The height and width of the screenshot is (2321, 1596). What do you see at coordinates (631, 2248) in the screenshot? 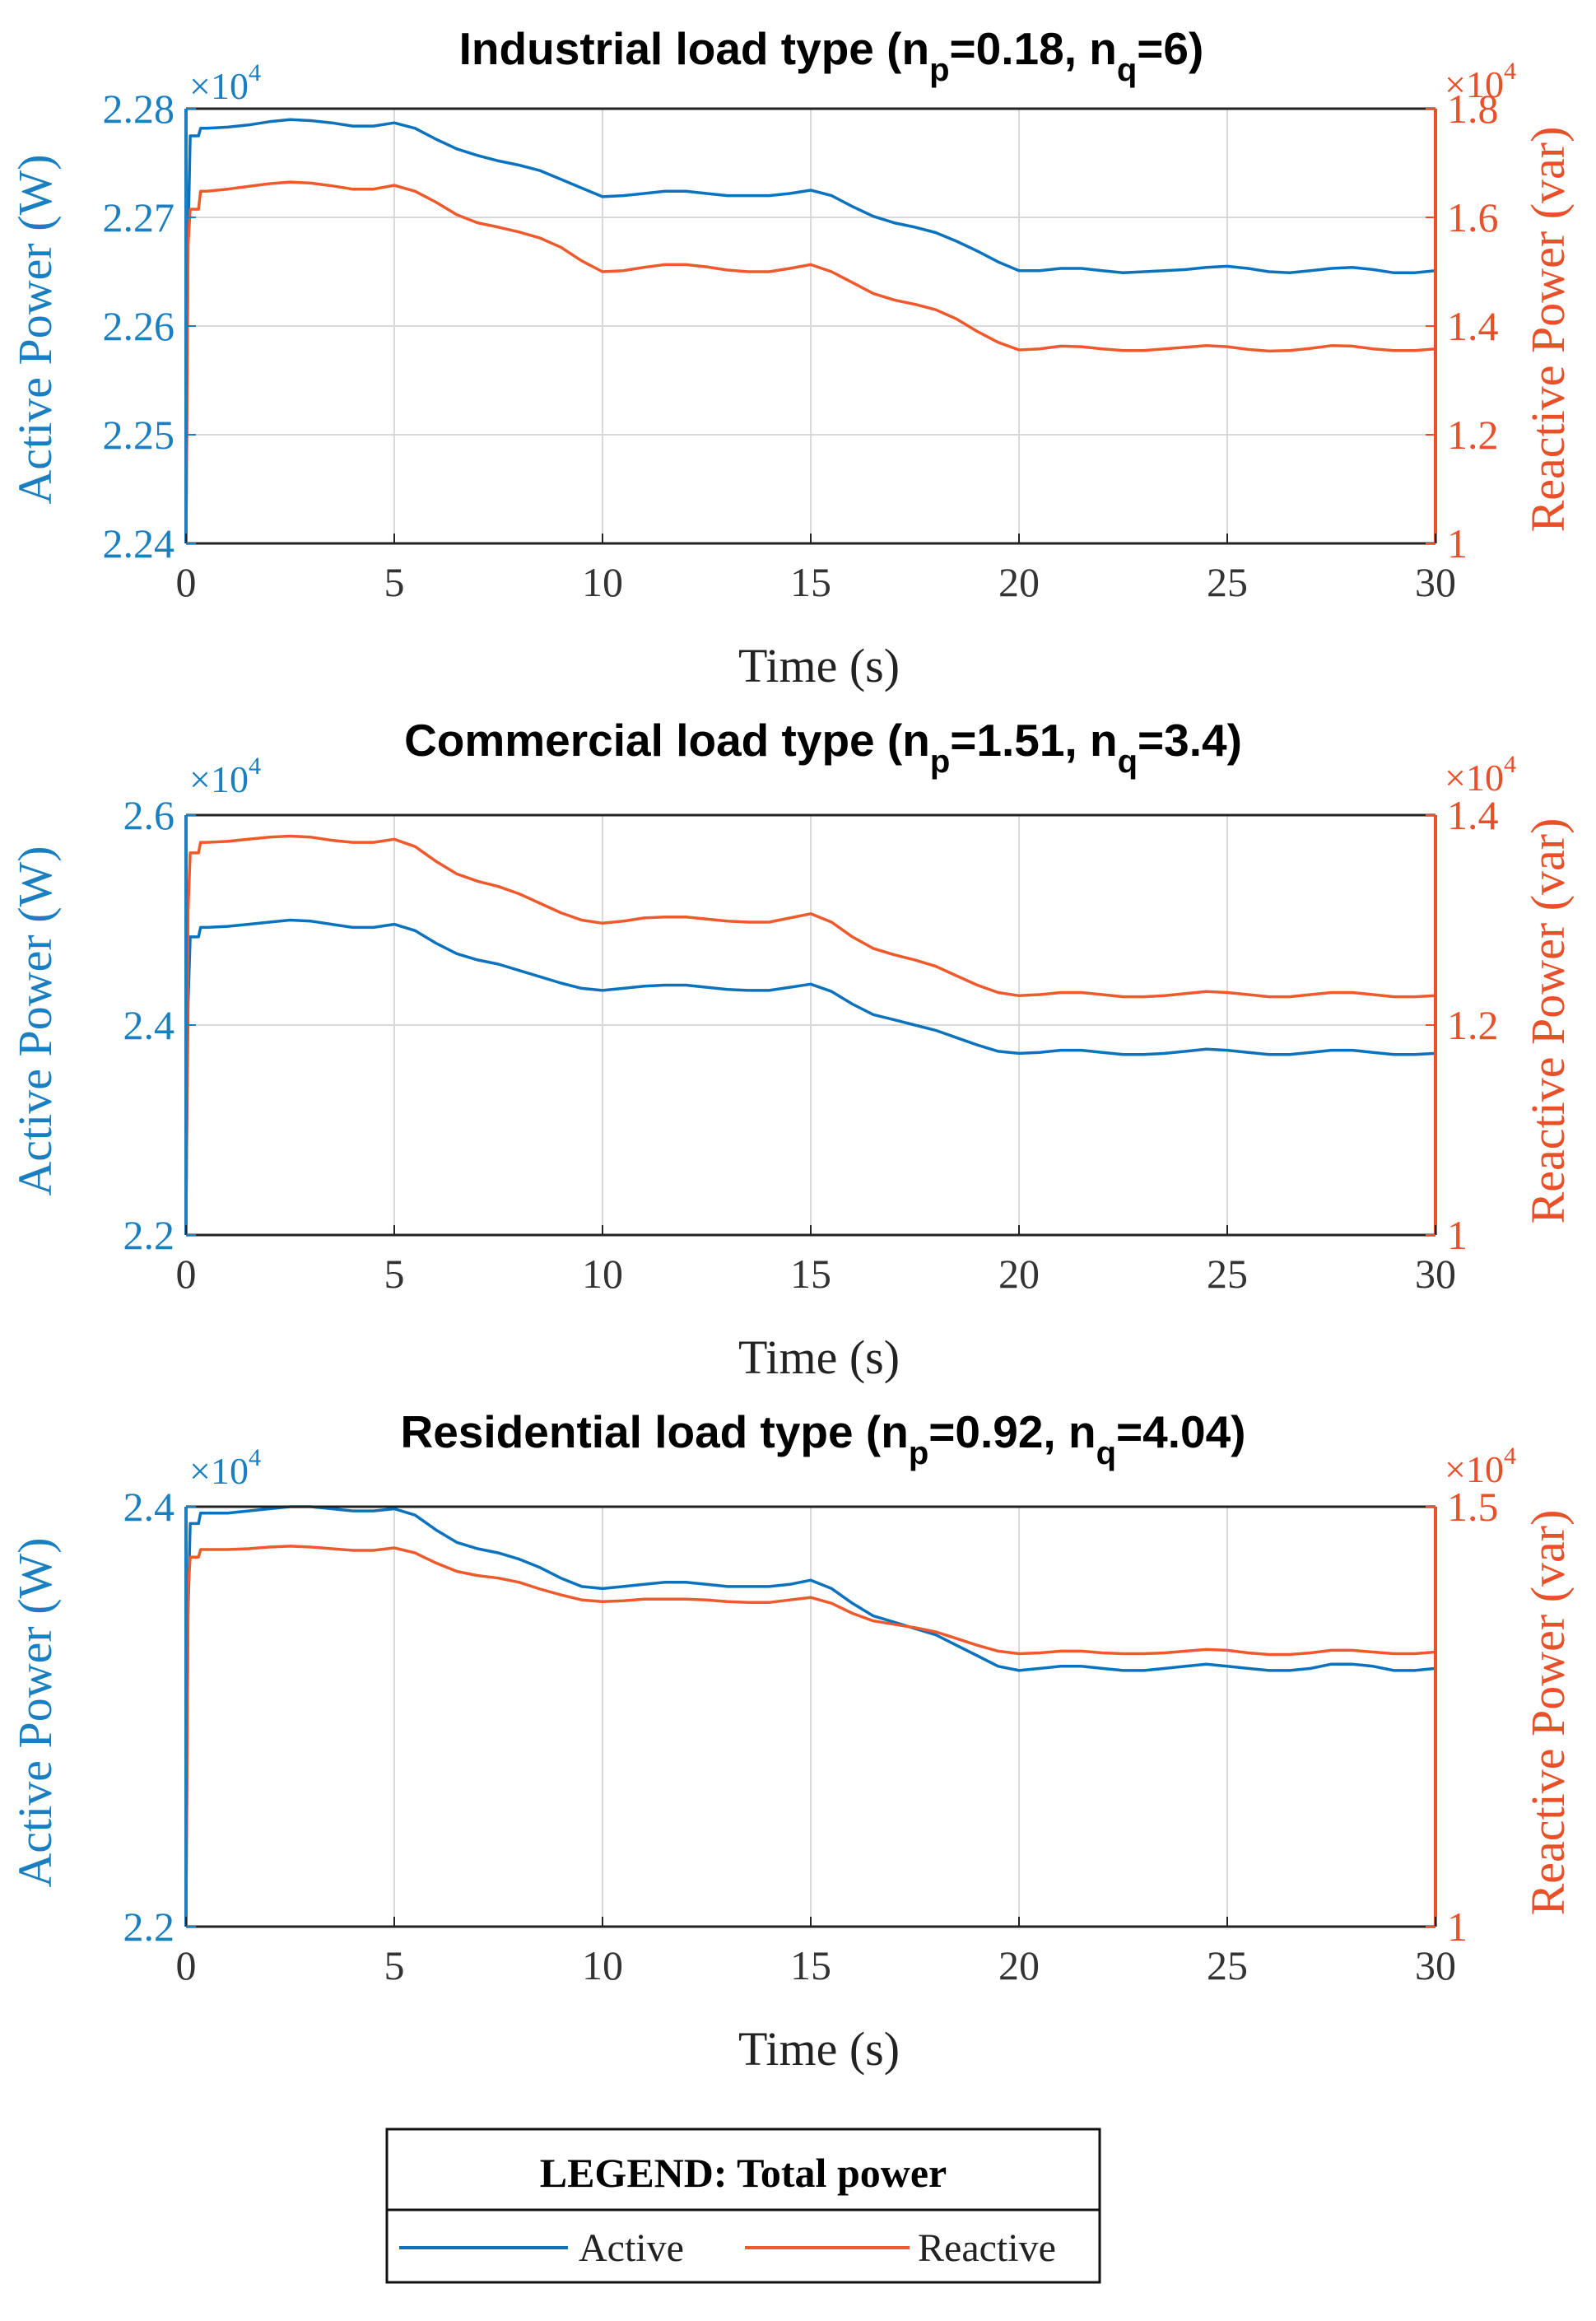
I see `legend-label-active: Active` at bounding box center [631, 2248].